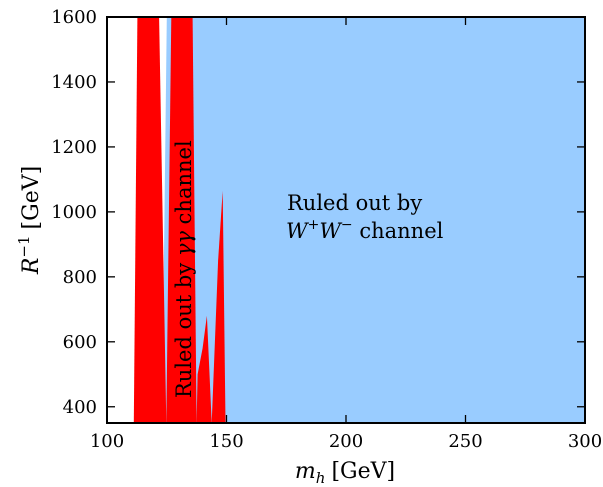  I want to click on y-tick-label: 1200, so click(74, 147).